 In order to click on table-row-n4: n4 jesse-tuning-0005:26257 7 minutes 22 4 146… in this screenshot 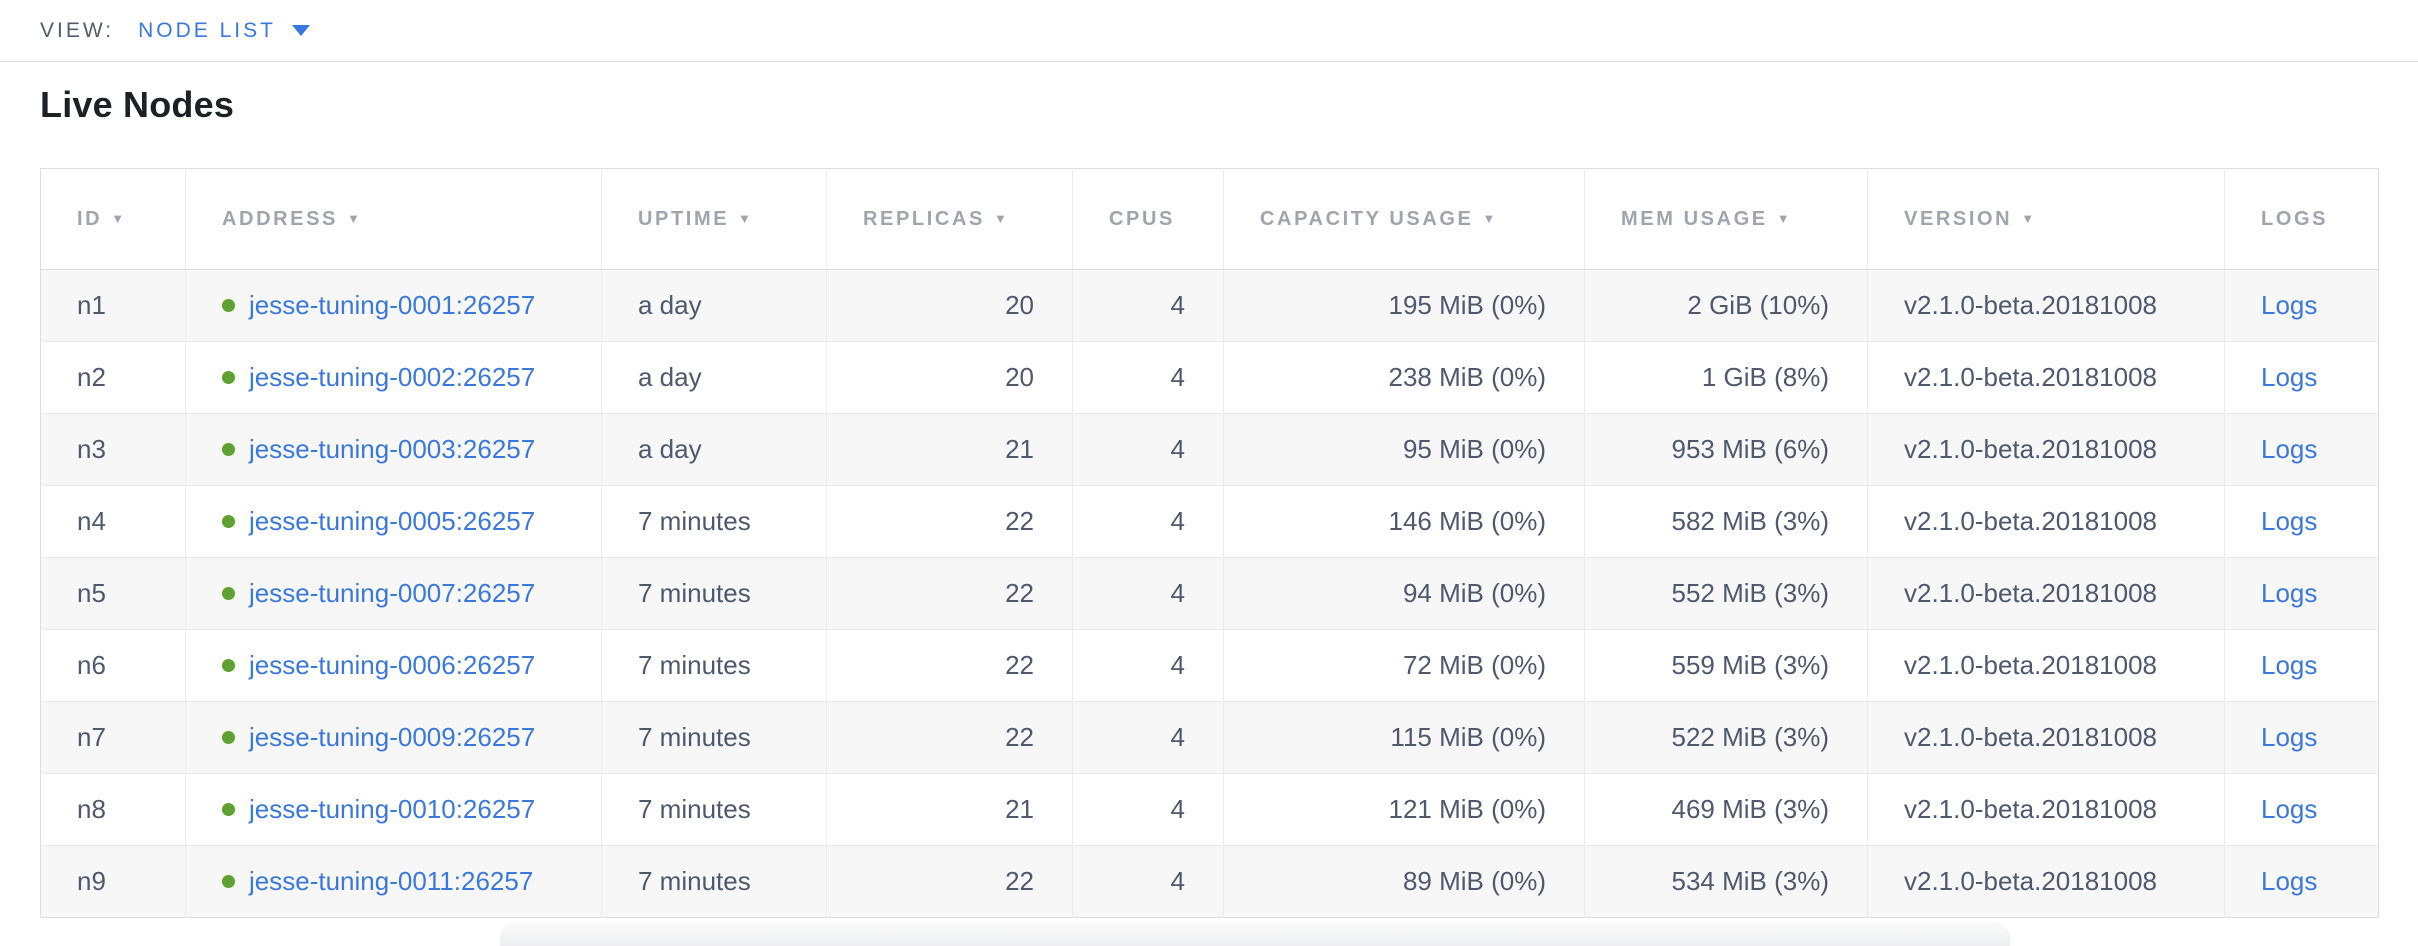, I will do `click(1209, 521)`.